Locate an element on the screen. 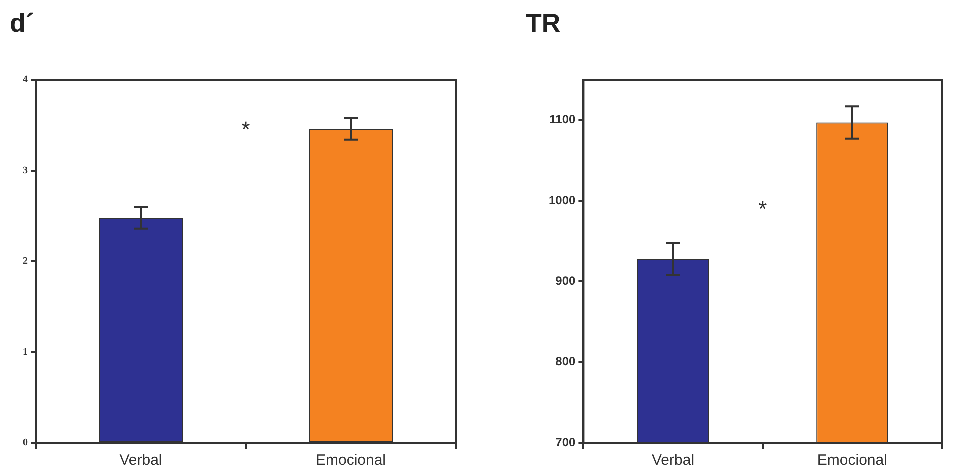  y-tick-label: 3 is located at coordinates (25, 170).